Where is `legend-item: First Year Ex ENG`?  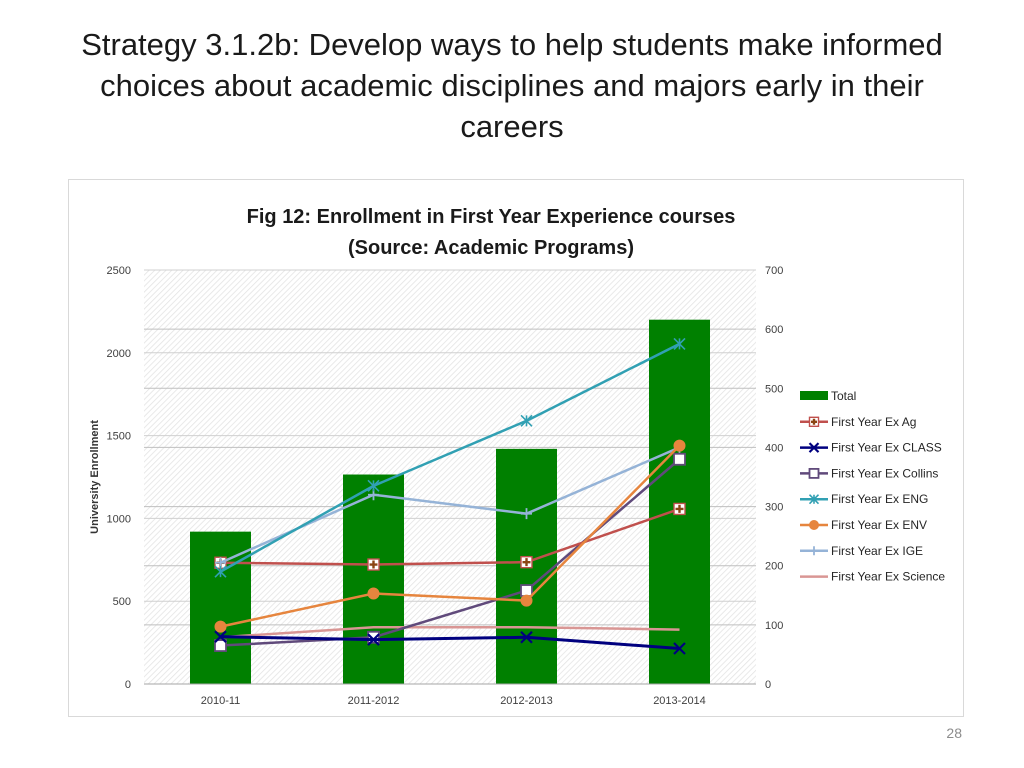
legend-item: First Year Ex ENG is located at coordinates (864, 499).